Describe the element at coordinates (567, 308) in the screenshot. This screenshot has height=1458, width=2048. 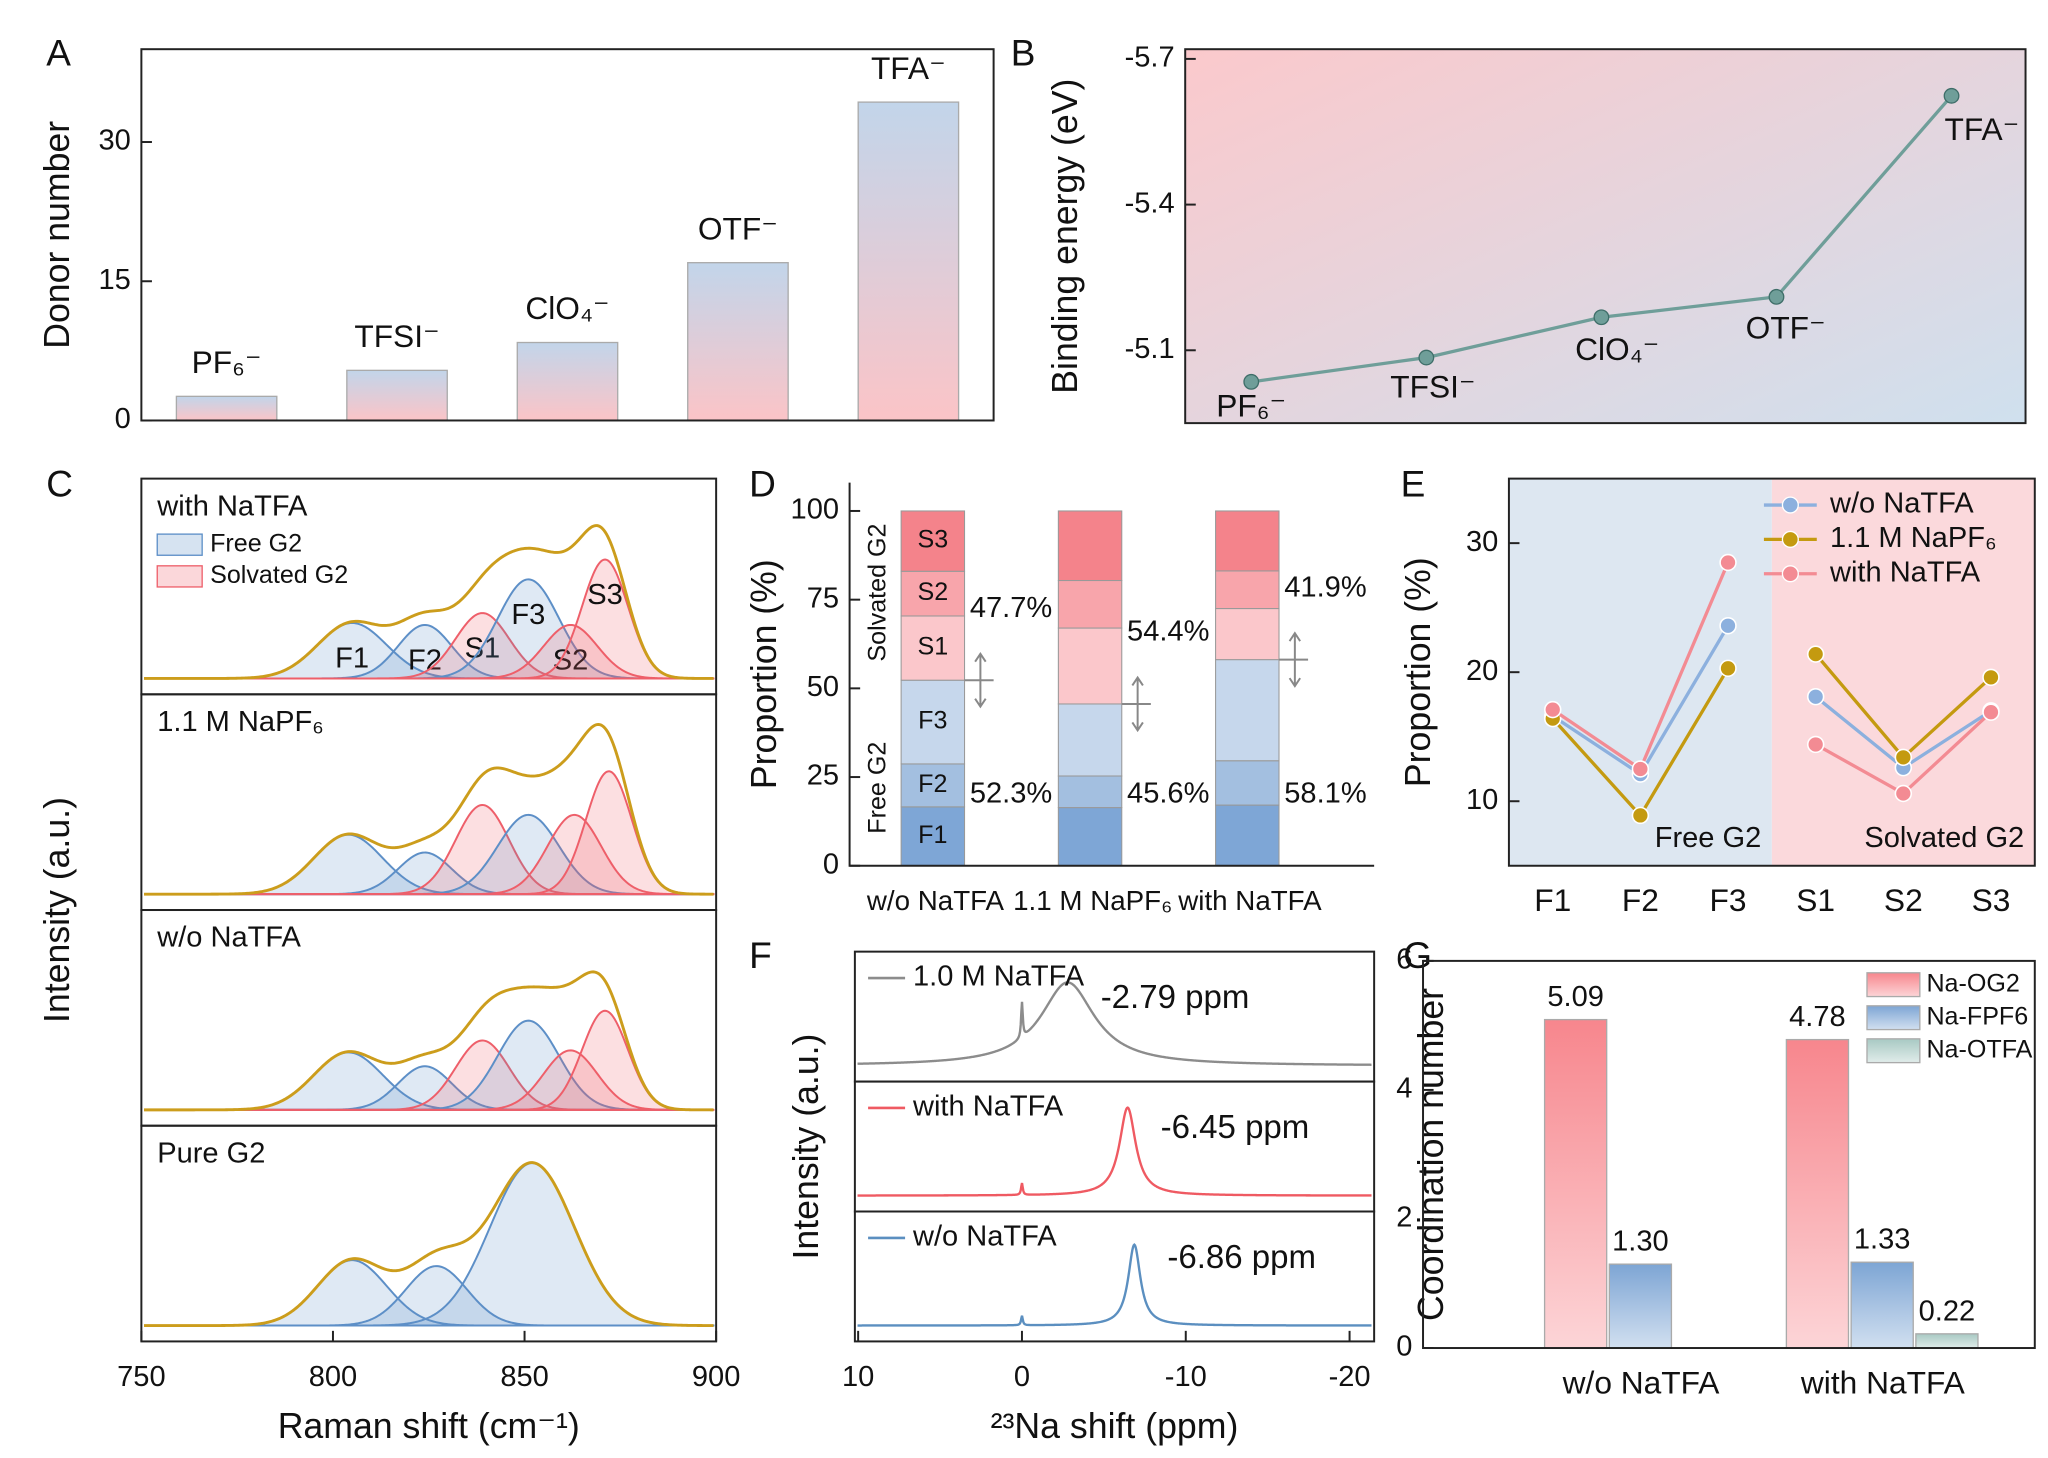
I see `bar-category-label: ClO₄⁻` at that location.